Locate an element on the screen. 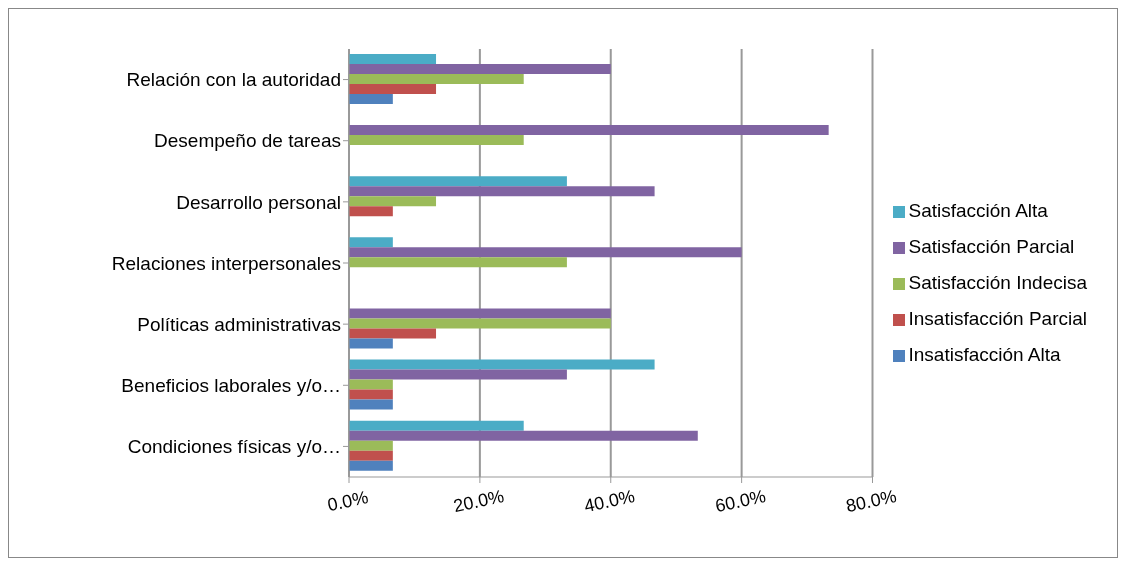  legend-label: Satisfacción Parcial is located at coordinates (991, 246).